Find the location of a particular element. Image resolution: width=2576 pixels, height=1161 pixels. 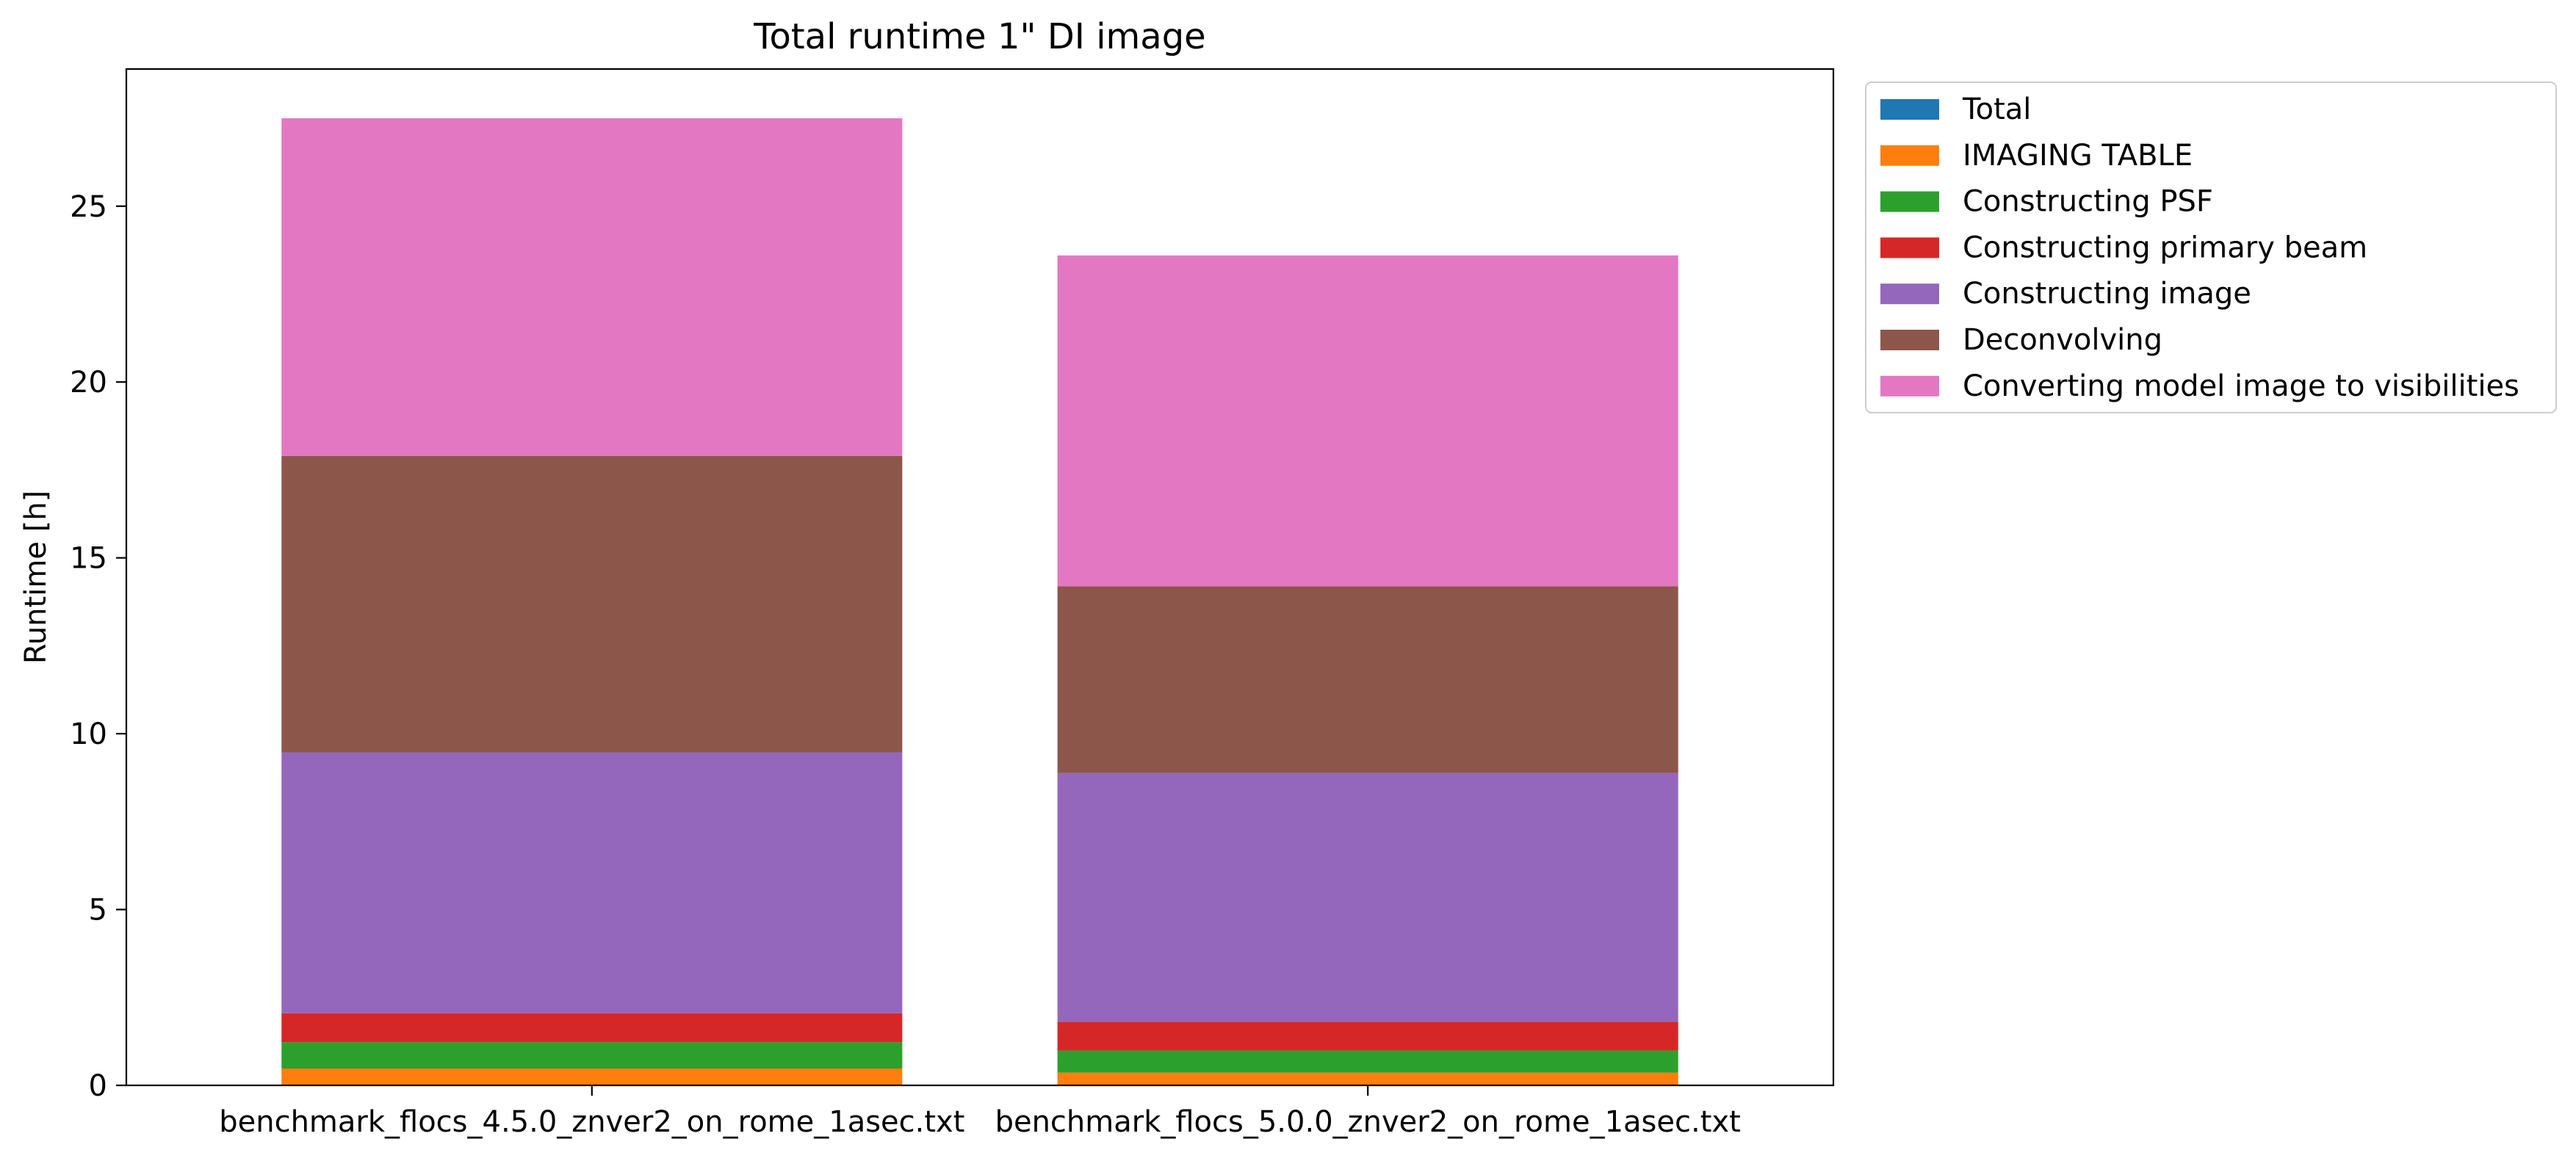

y-axis: 0 5 10 15 20 25 is located at coordinates (98, 646).